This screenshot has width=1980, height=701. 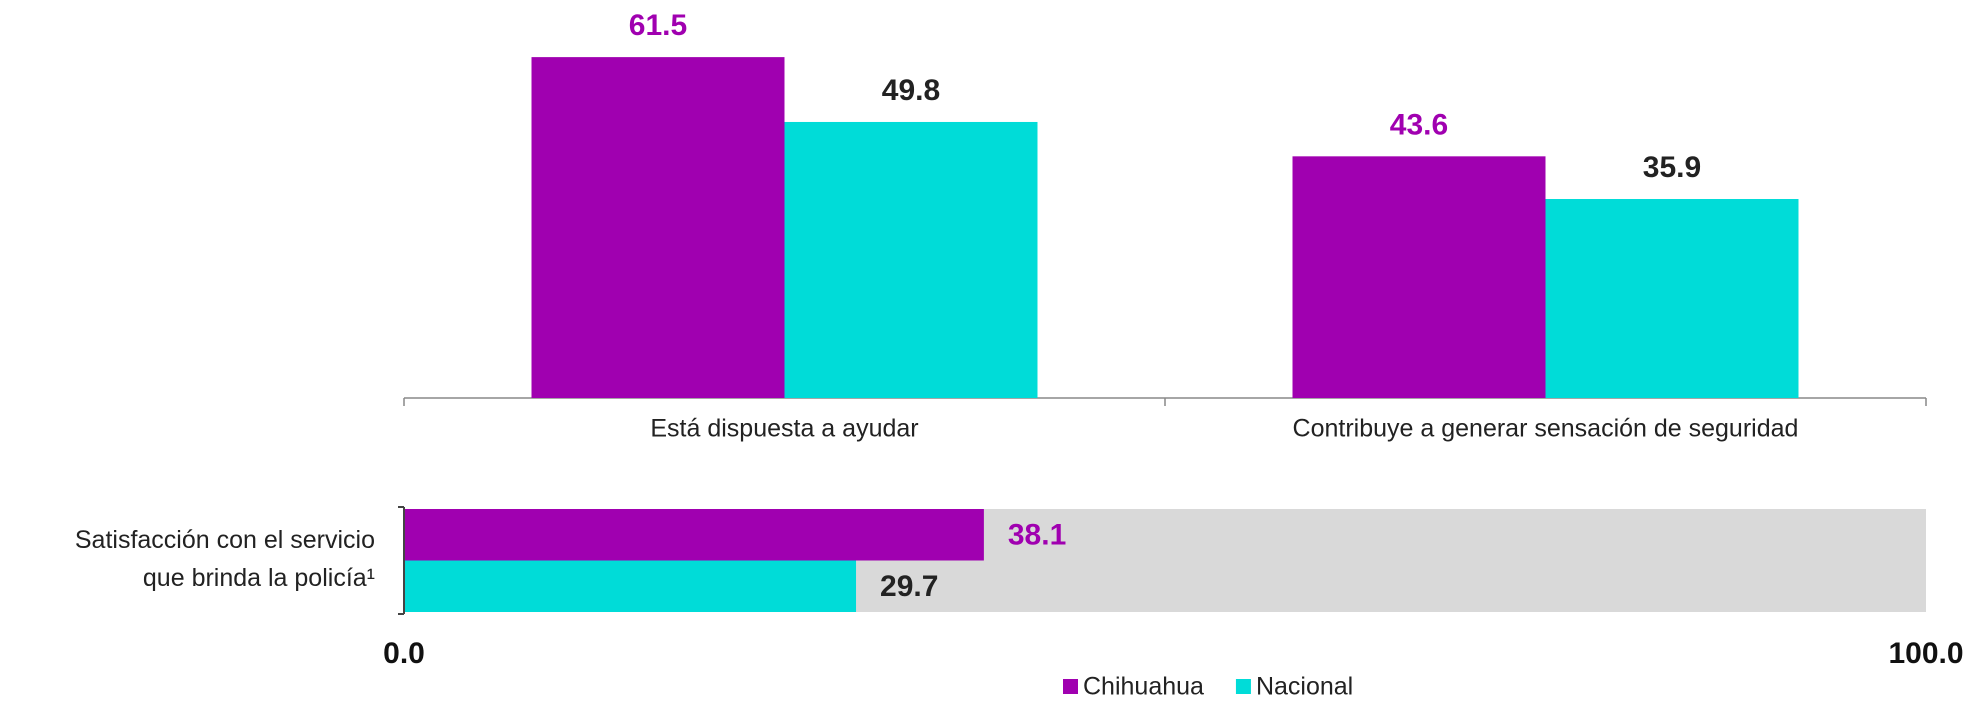 I want to click on data-label: 38.1, so click(x=1037, y=535).